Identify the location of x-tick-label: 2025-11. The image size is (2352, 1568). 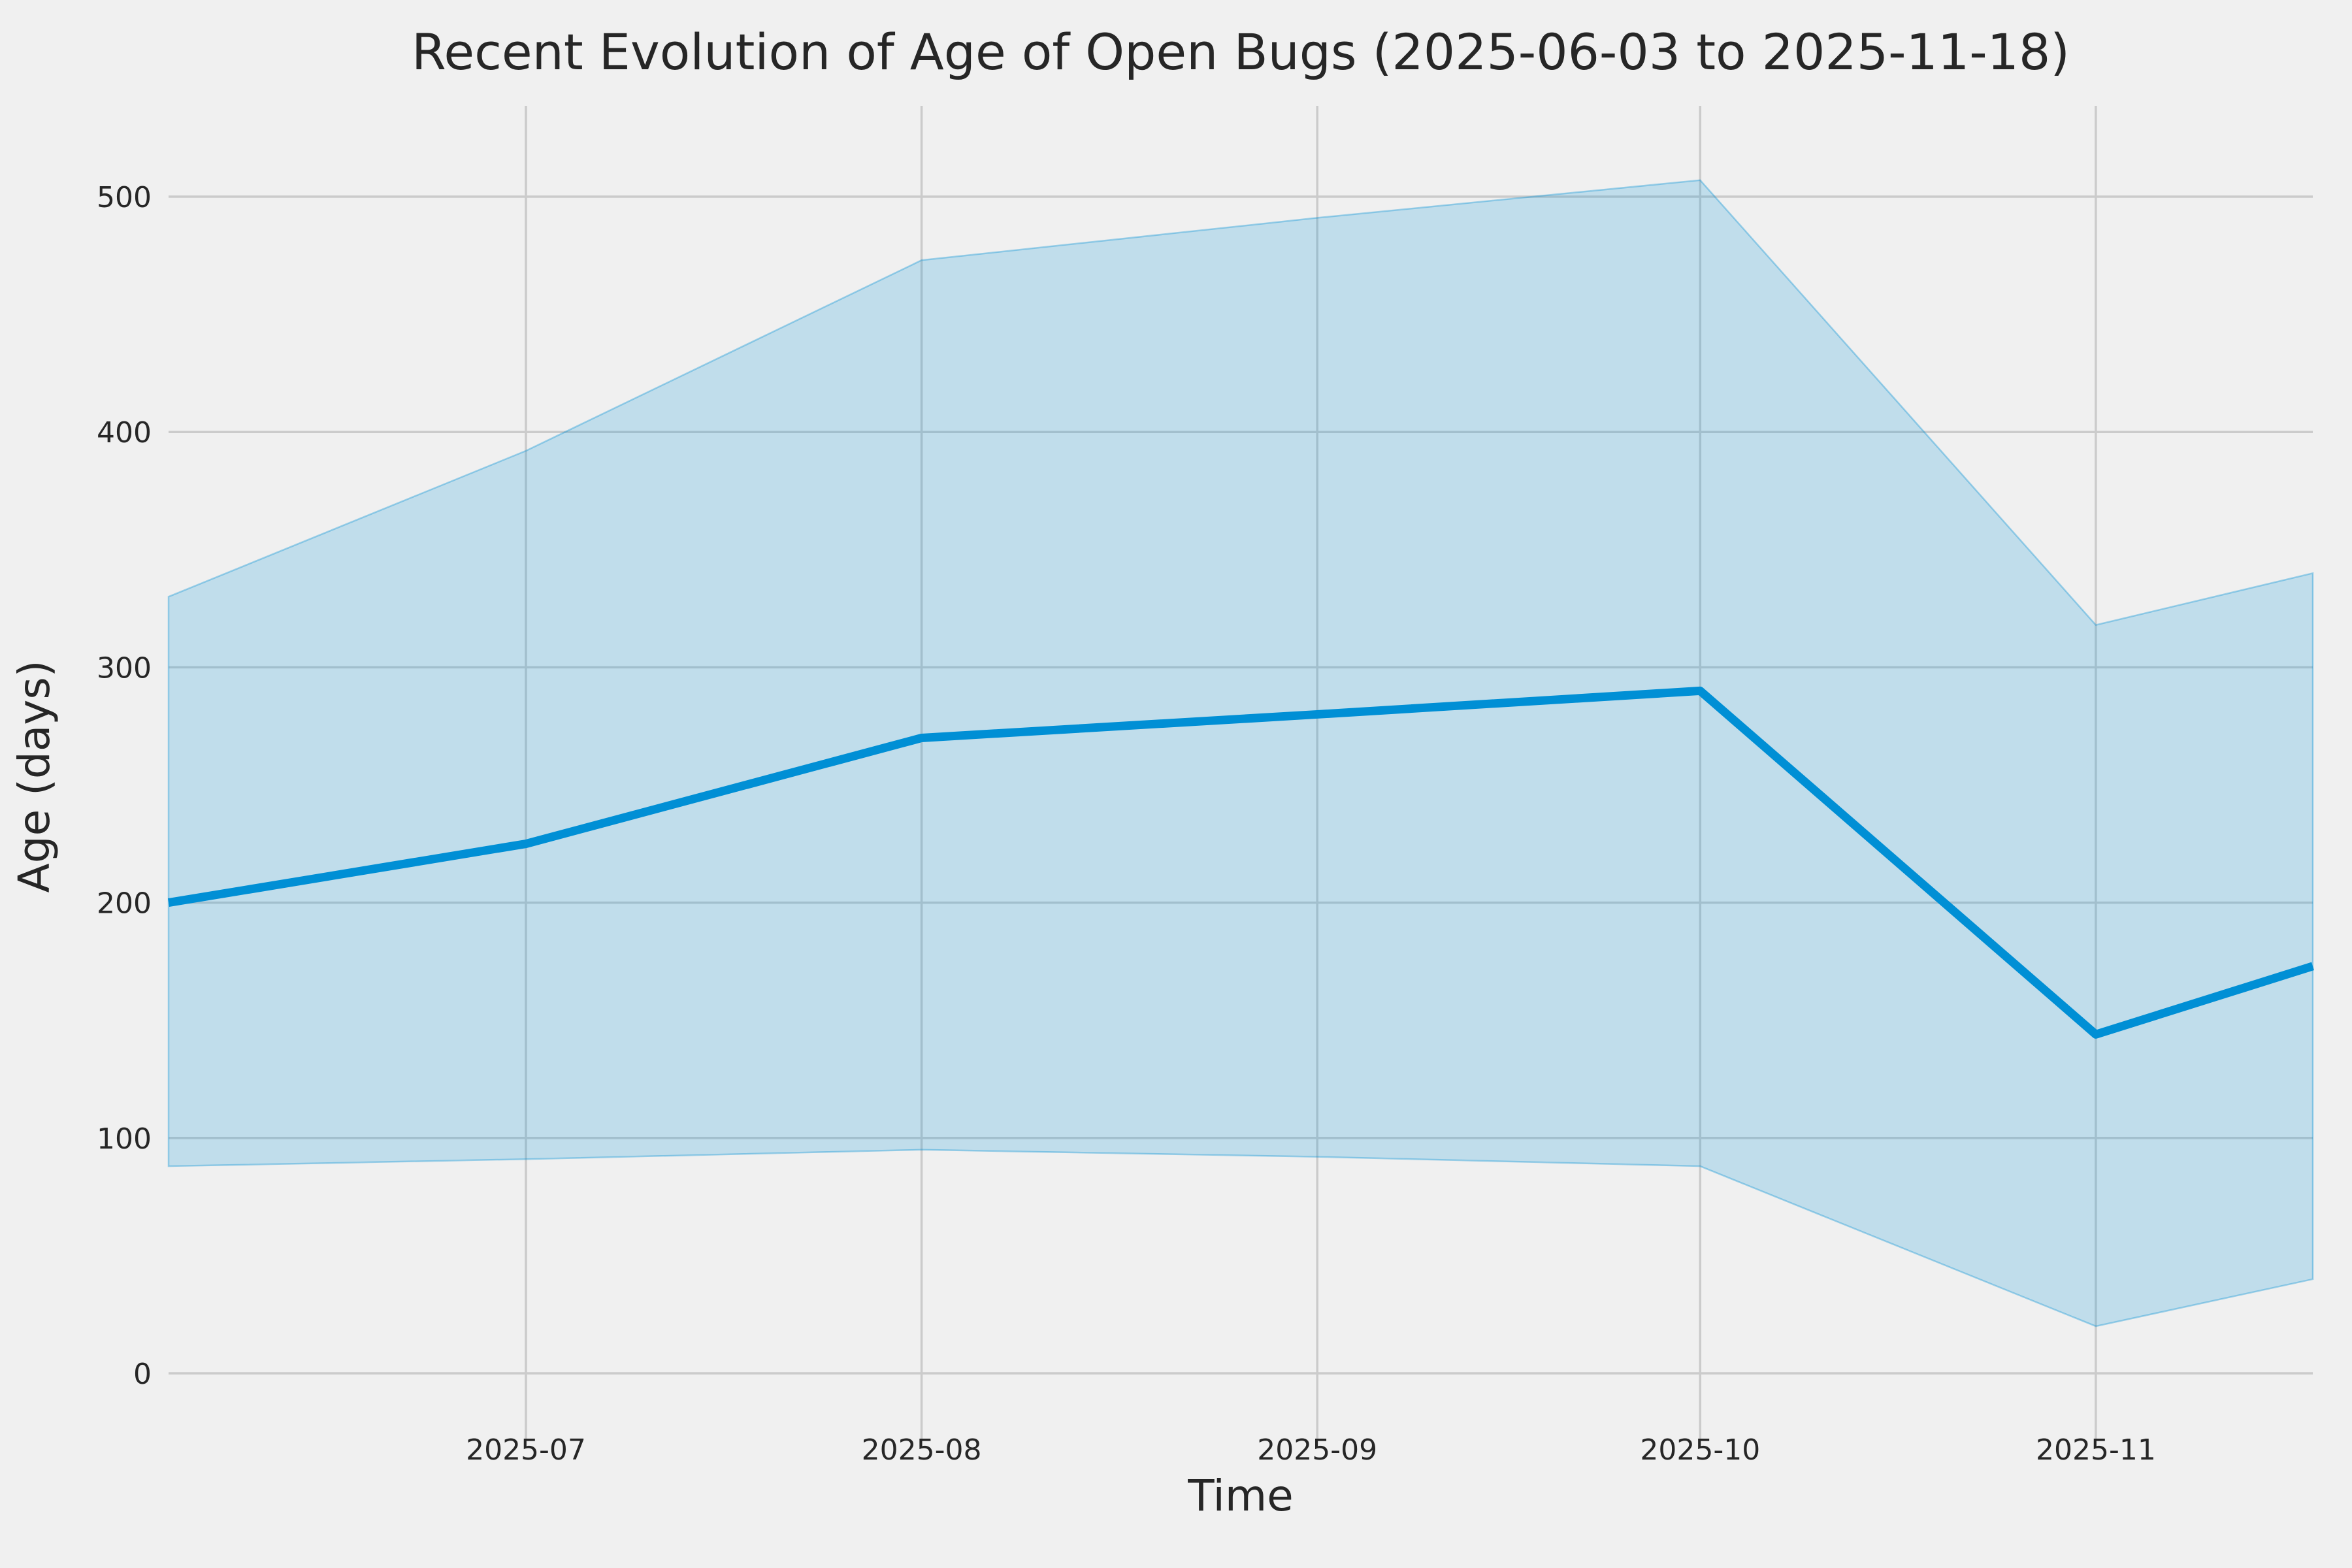
(2096, 1450).